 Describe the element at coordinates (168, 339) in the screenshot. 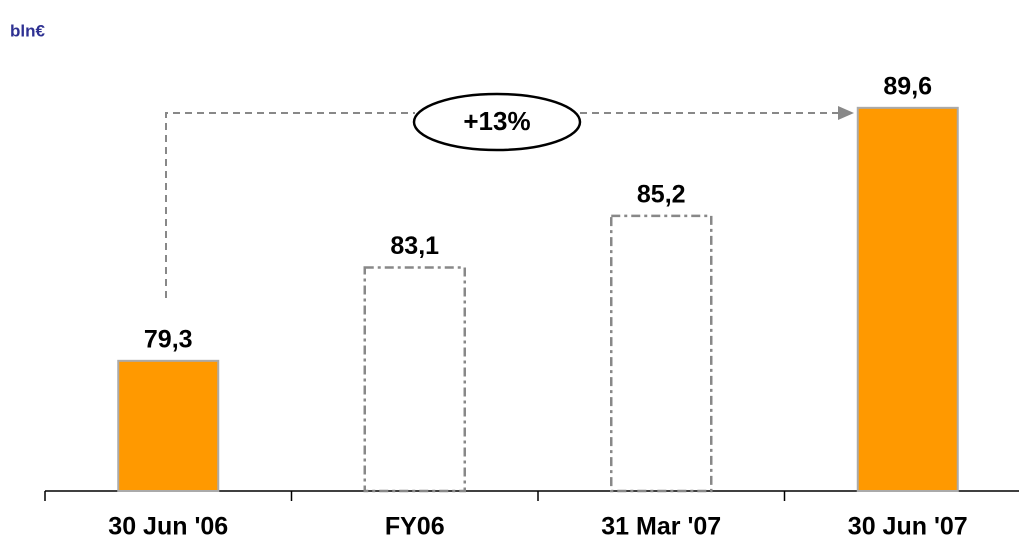

I see `value-label: 79,3` at that location.